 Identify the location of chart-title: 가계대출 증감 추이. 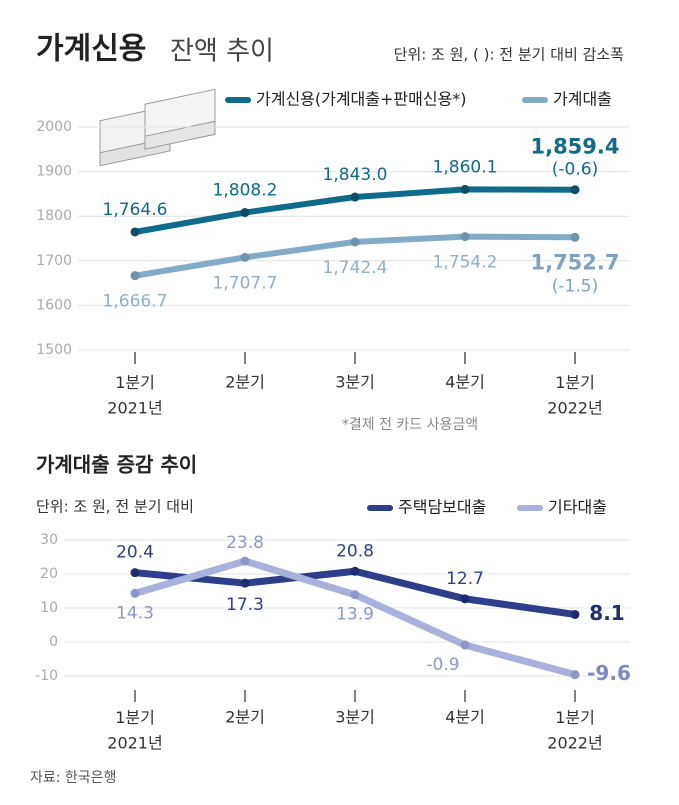
(116, 465).